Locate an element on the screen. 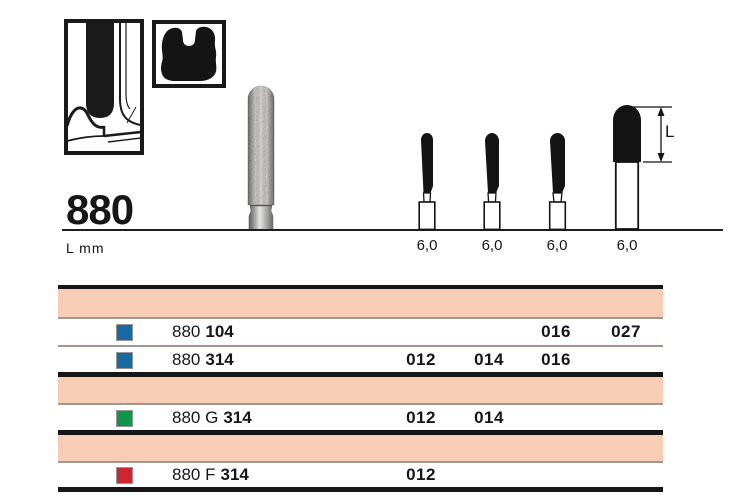  unit-label: L mm is located at coordinates (85, 248).